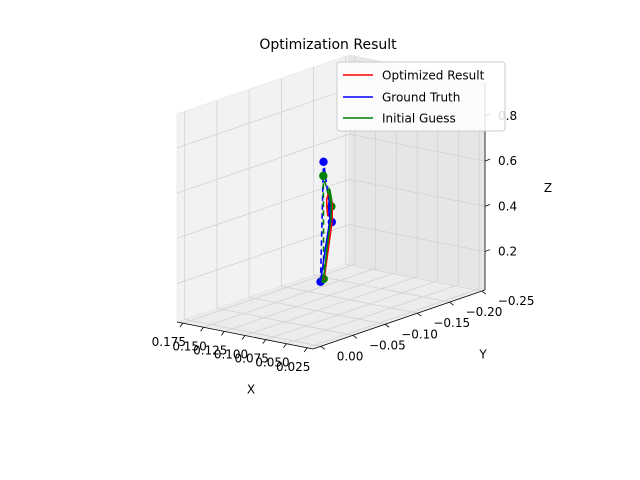  I want to click on z-tick-label-0: 0.2, so click(507, 252).